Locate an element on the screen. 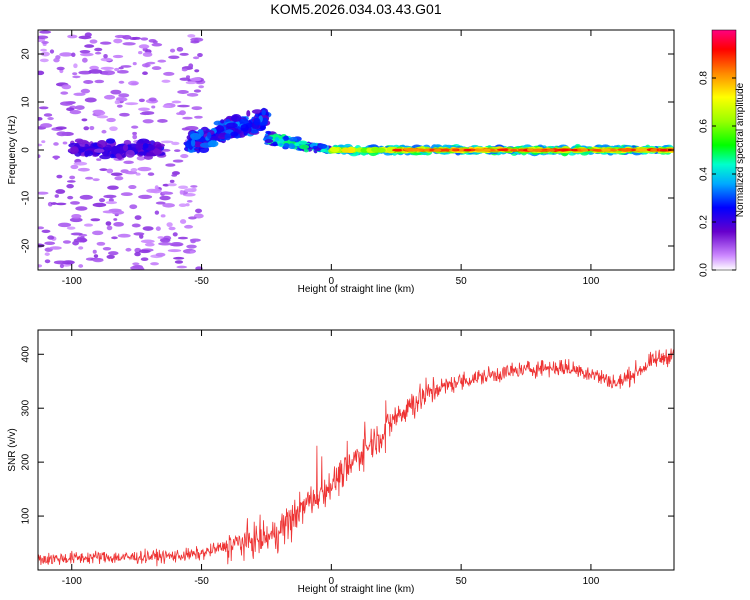 This screenshot has width=750, height=600. x-tick-label: -50 is located at coordinates (201, 581).